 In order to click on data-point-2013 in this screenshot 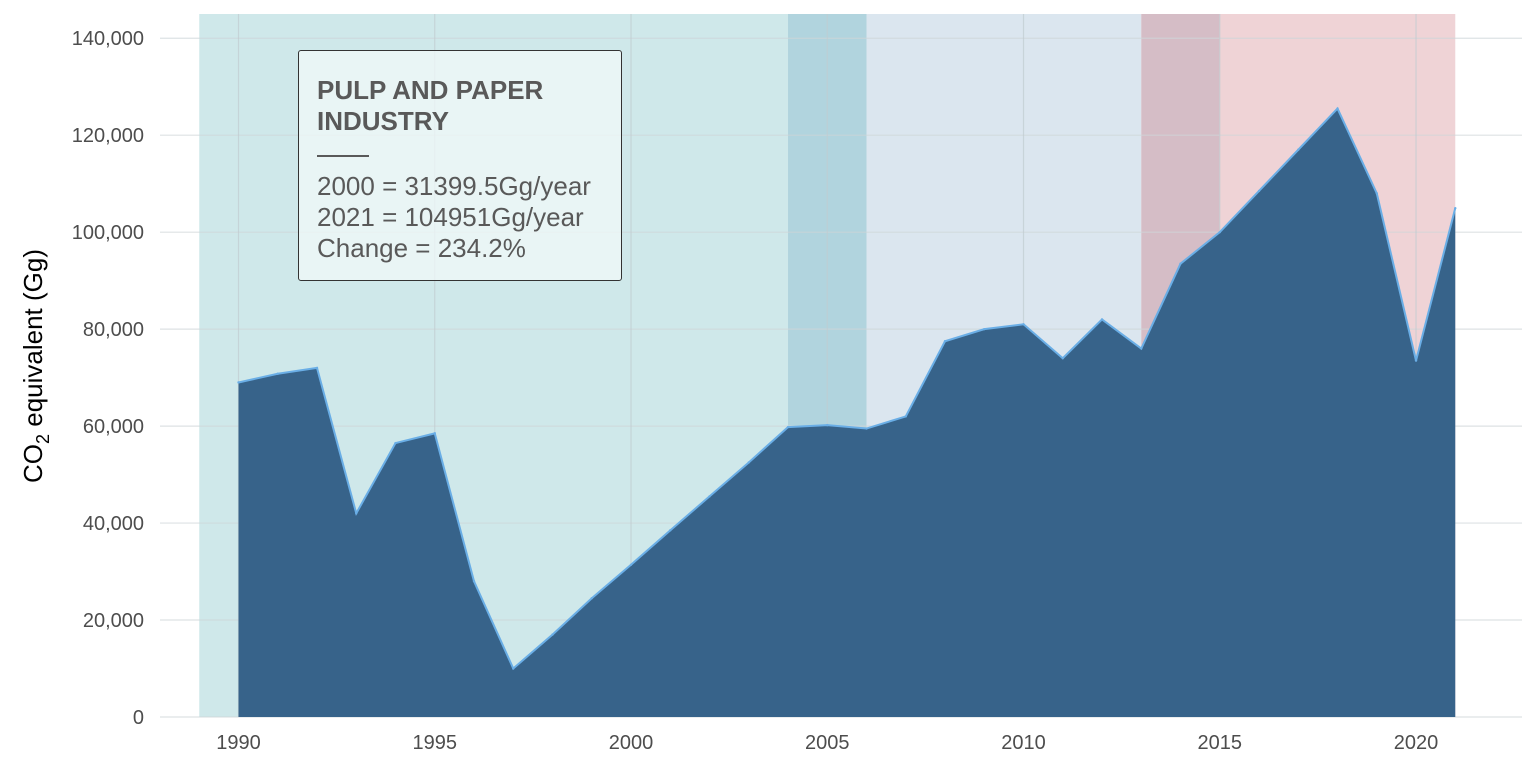, I will do `click(1141, 348)`.